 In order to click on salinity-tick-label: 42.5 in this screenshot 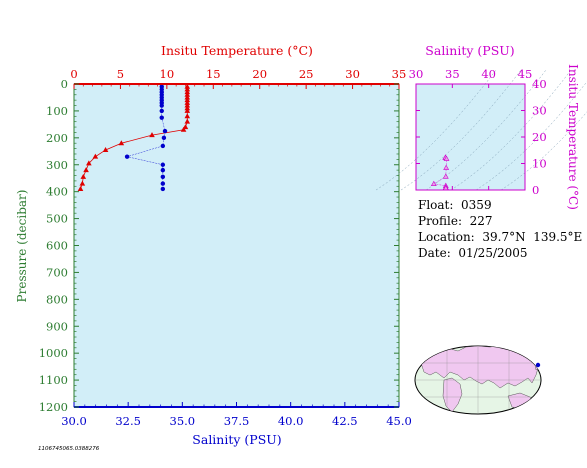, I will do `click(345, 421)`.